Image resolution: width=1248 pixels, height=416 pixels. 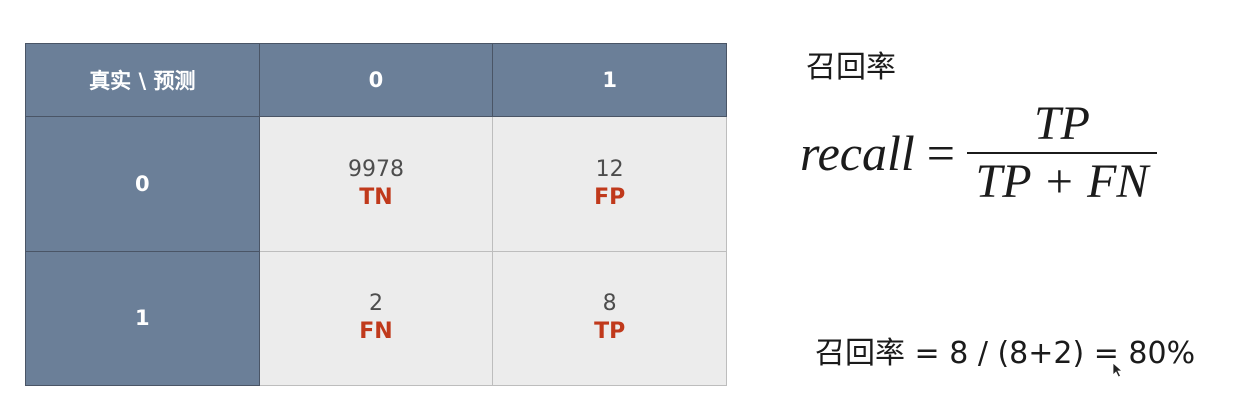 I want to click on formula-fraction: TP TP + FN, so click(x=1061, y=153).